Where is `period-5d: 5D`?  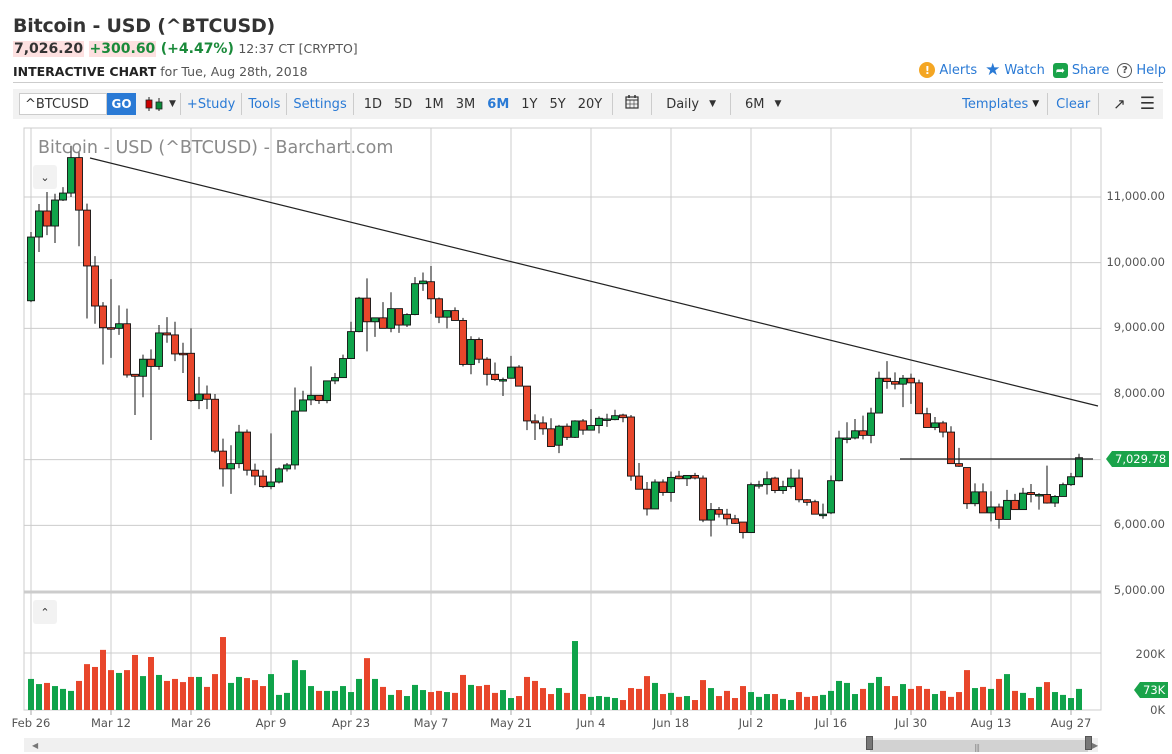 period-5d: 5D is located at coordinates (403, 104).